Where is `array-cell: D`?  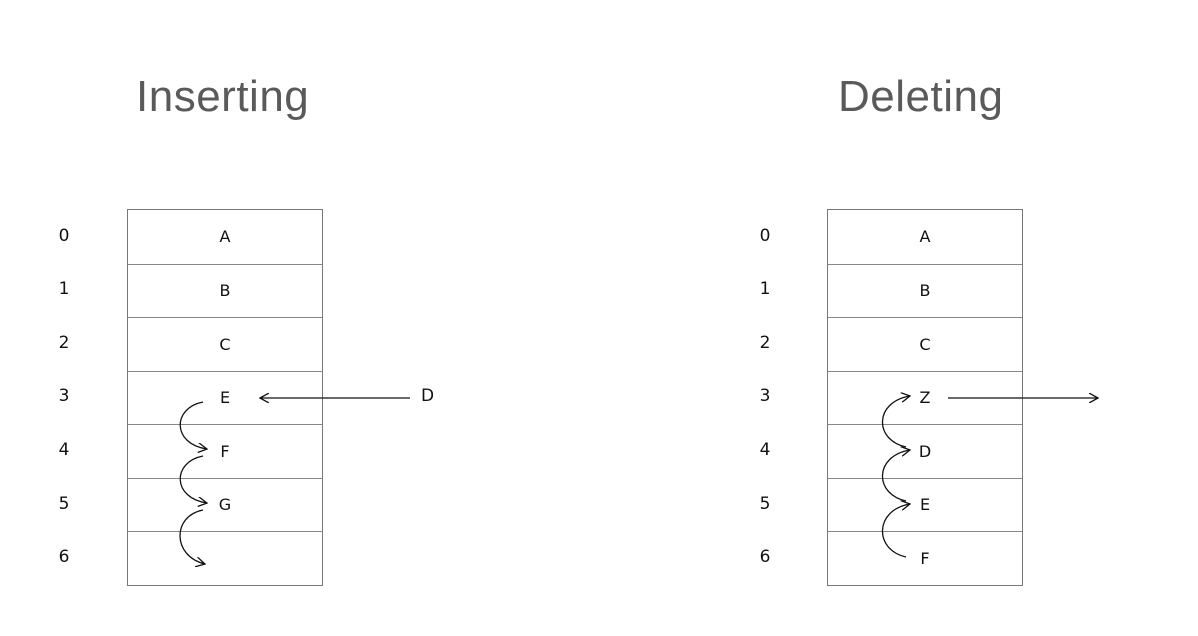 array-cell: D is located at coordinates (925, 451).